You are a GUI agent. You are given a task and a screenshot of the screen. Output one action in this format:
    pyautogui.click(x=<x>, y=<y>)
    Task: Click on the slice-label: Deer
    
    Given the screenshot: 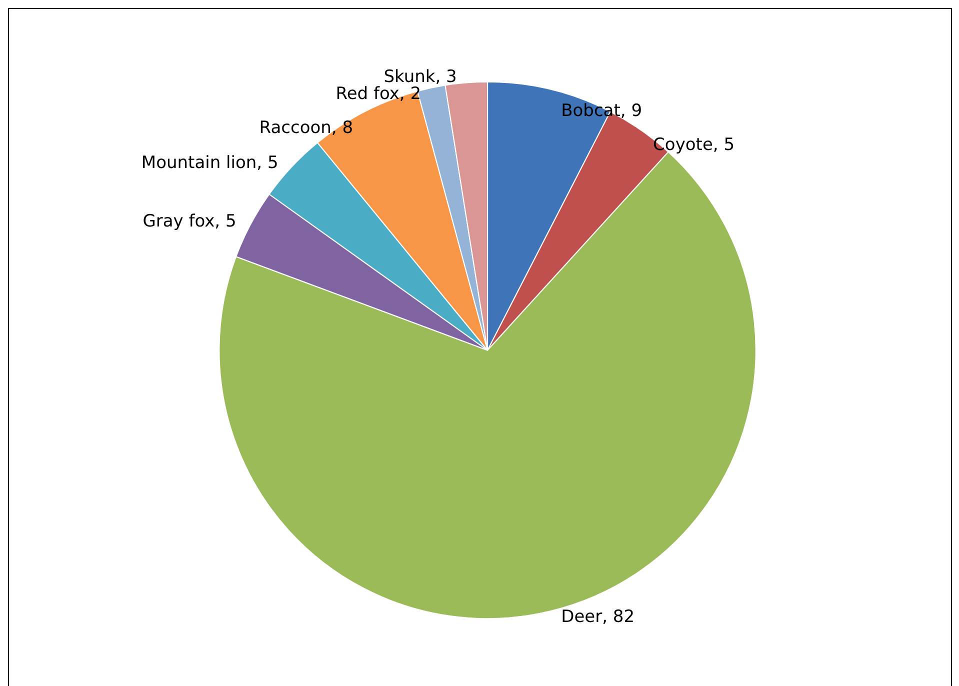 What is the action you would take?
    pyautogui.click(x=581, y=616)
    